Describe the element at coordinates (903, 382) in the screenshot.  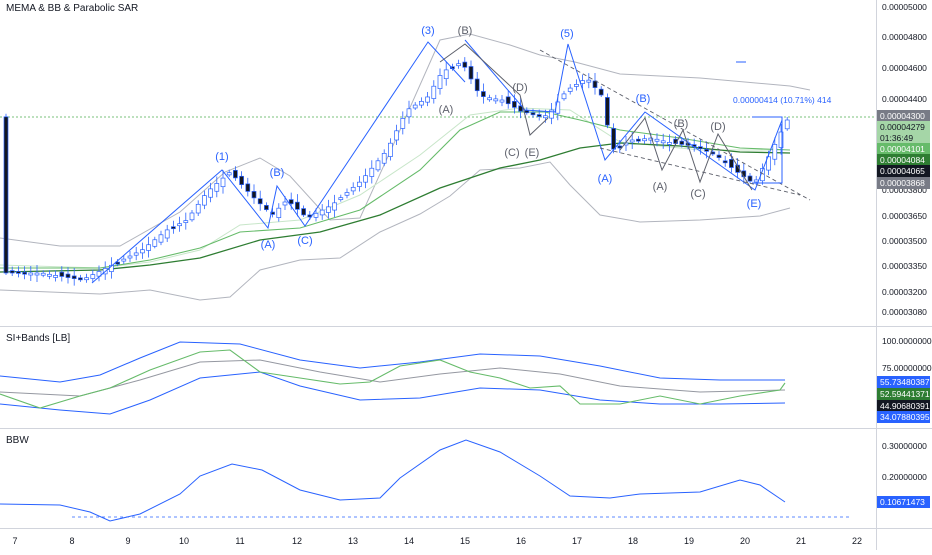
I see `si-value-tag: 55.73480387` at that location.